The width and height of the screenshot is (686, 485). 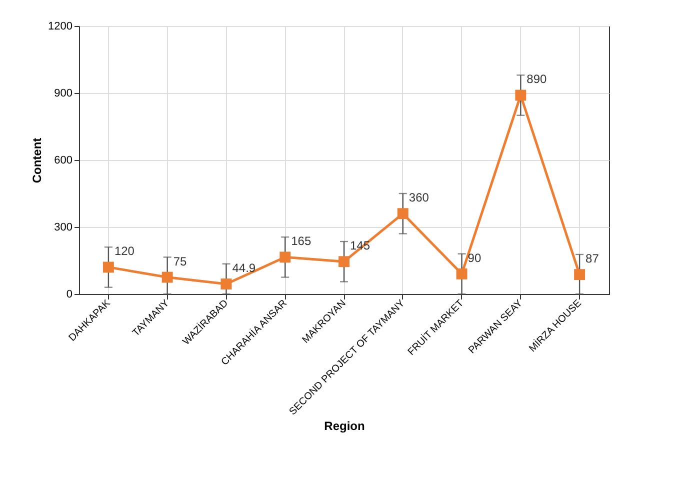 What do you see at coordinates (124, 251) in the screenshot?
I see `data-label: 120` at bounding box center [124, 251].